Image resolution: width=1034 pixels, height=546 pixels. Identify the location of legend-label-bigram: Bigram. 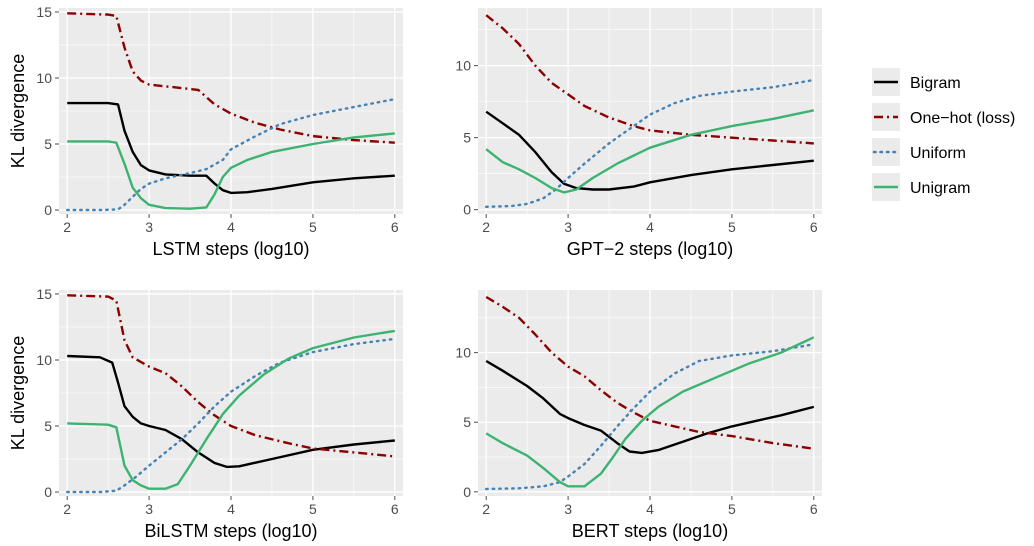
(935, 83).